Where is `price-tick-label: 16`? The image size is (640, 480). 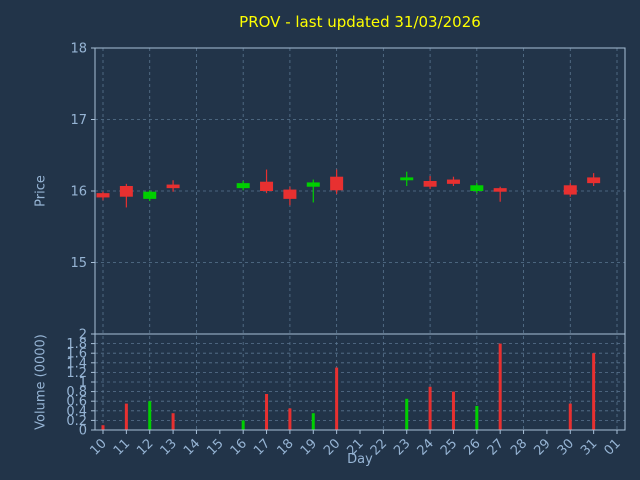
price-tick-label: 16 is located at coordinates (78, 192).